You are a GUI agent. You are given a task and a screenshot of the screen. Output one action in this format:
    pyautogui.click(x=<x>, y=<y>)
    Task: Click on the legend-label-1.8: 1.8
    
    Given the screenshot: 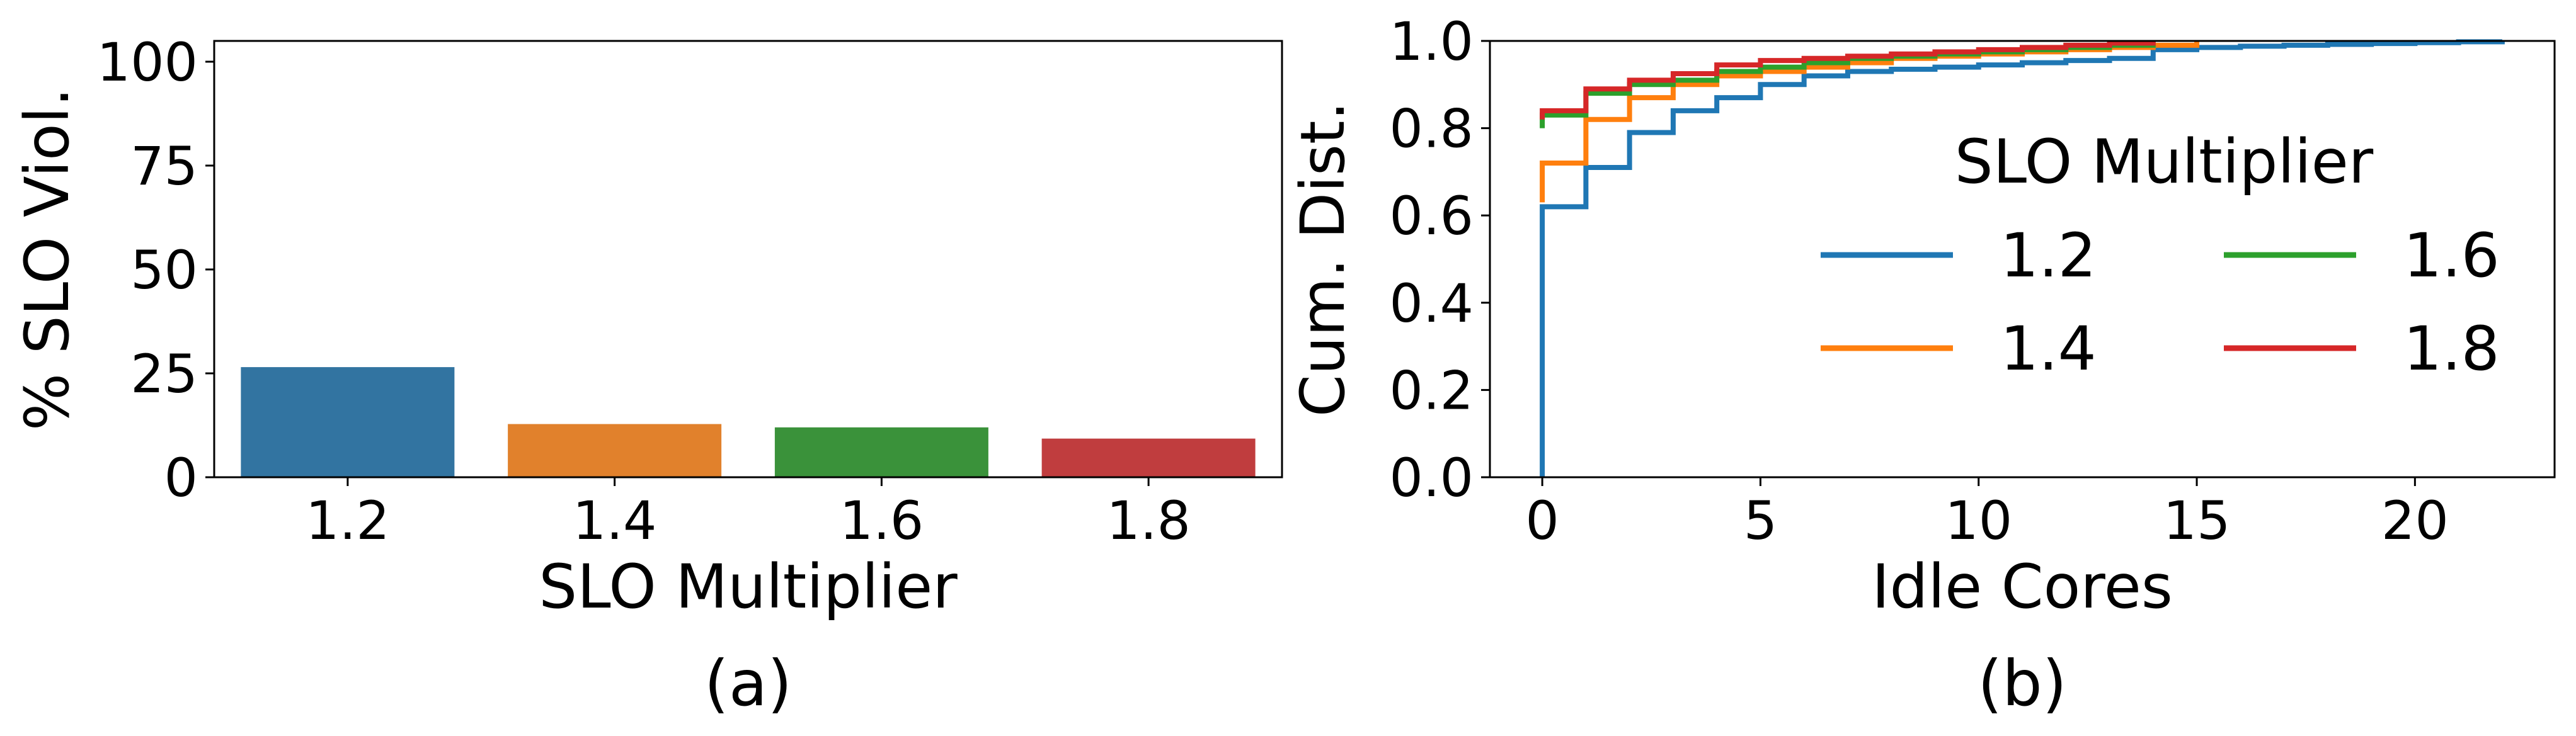 What is the action you would take?
    pyautogui.click(x=2451, y=349)
    